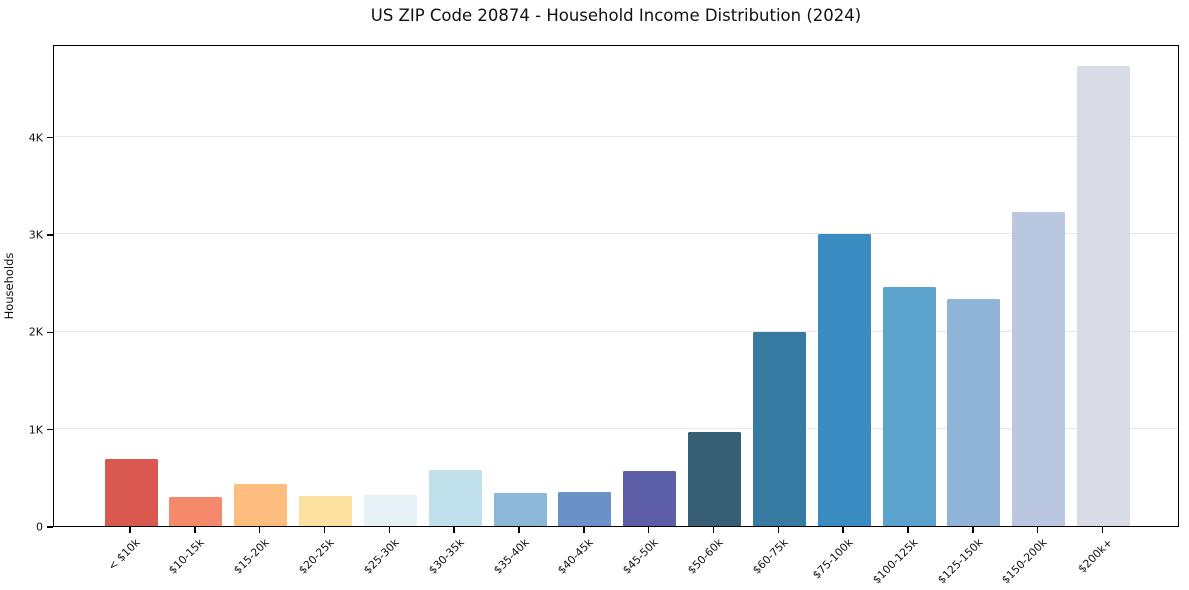 The width and height of the screenshot is (1189, 590). What do you see at coordinates (1024, 561) in the screenshot?
I see `x-tick-label-text: $150-200k` at bounding box center [1024, 561].